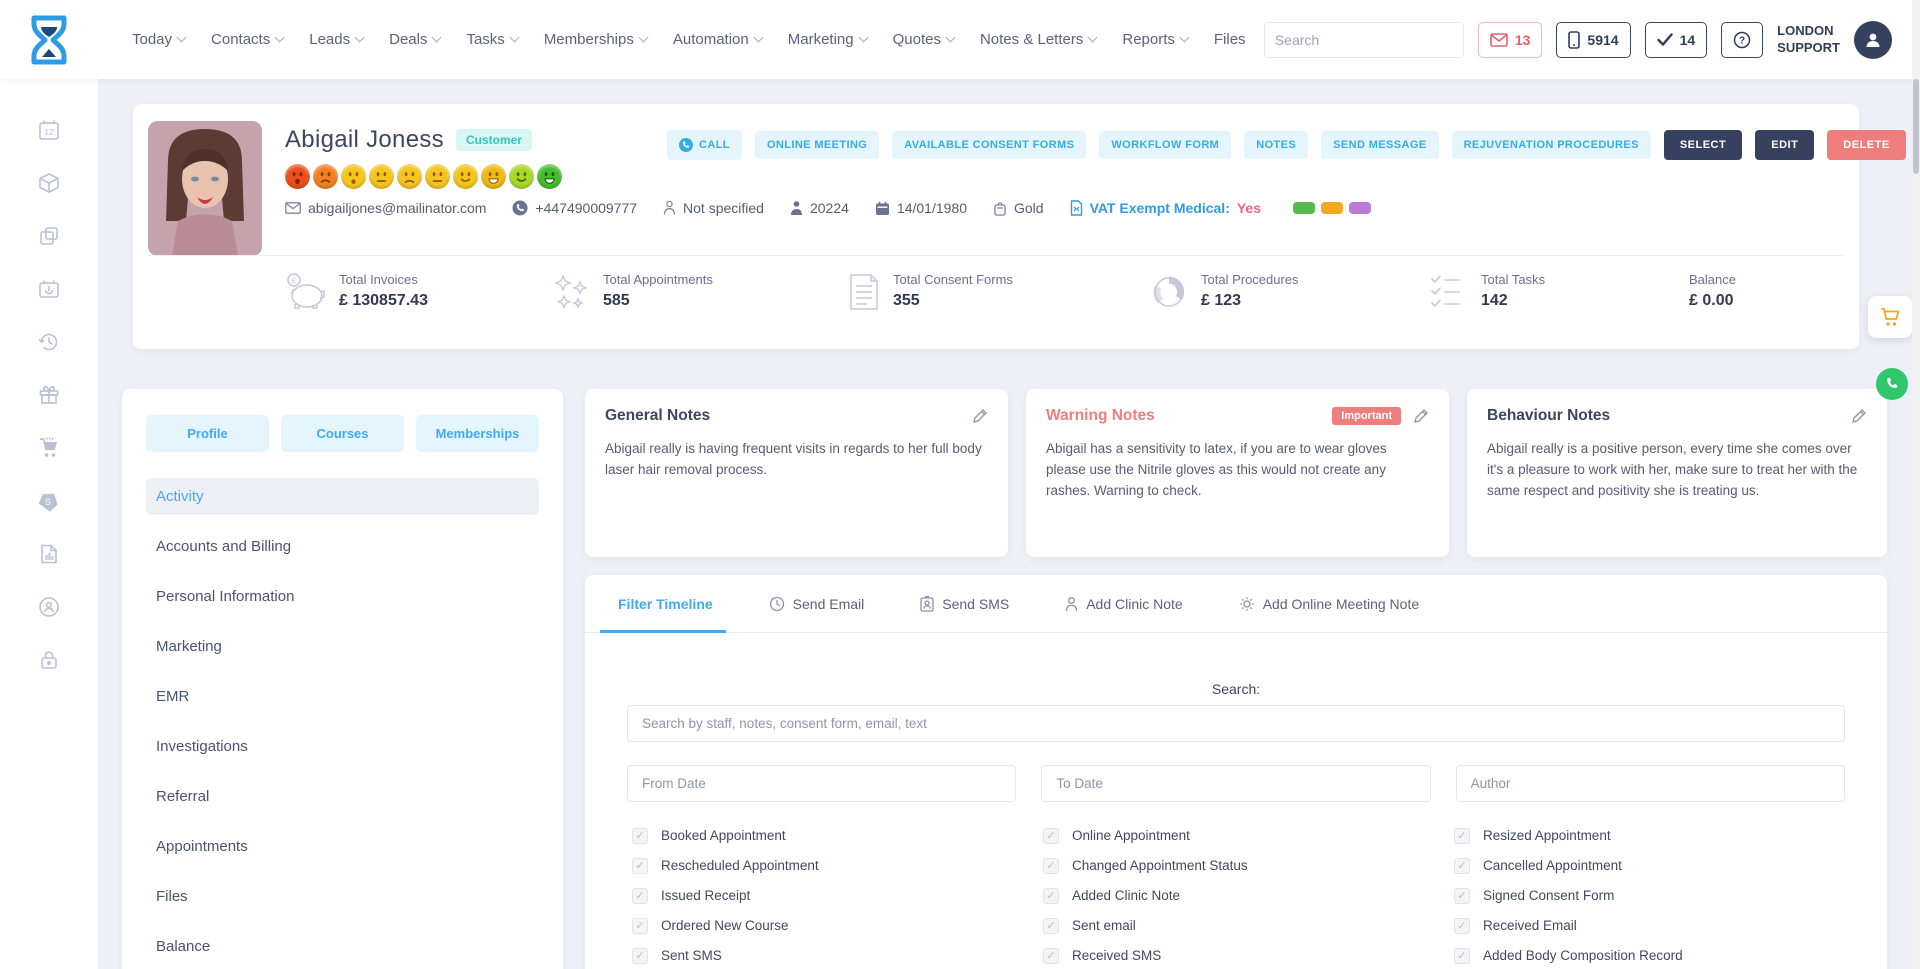 The height and width of the screenshot is (969, 1920). What do you see at coordinates (49, 448) in the screenshot?
I see `shopping-cart-icon` at bounding box center [49, 448].